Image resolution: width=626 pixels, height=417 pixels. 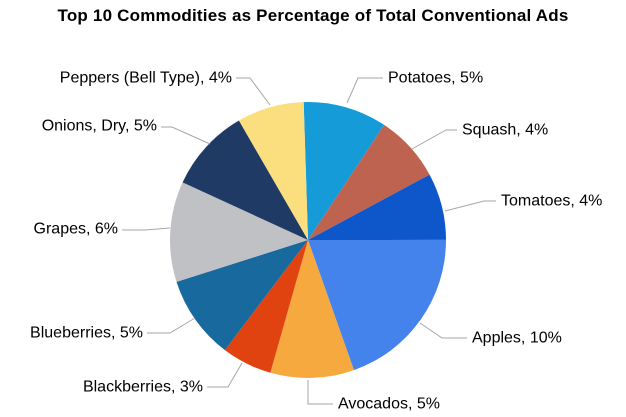 I want to click on pie-slice-blackberries, so click(x=266, y=306).